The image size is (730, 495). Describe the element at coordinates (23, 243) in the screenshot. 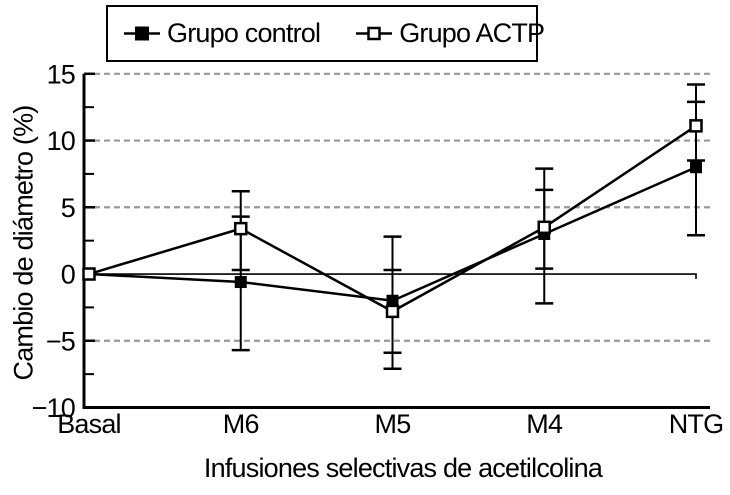

I see `y-axis-title: Cambio de diámetro (%)` at that location.